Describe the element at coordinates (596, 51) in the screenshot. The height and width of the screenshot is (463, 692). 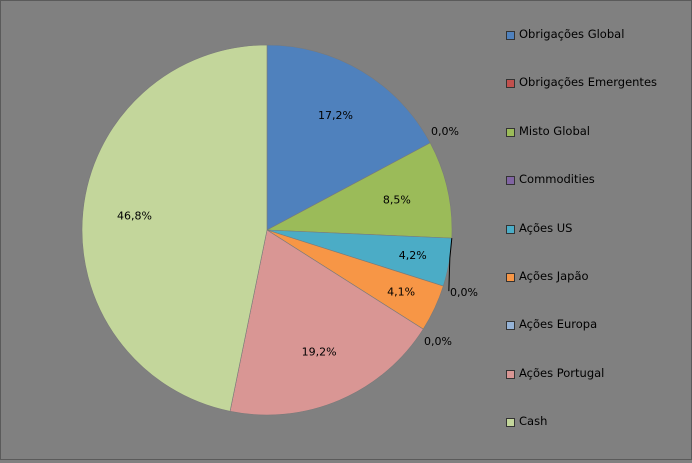
I see `legend-item: Obrigações Global` at that location.